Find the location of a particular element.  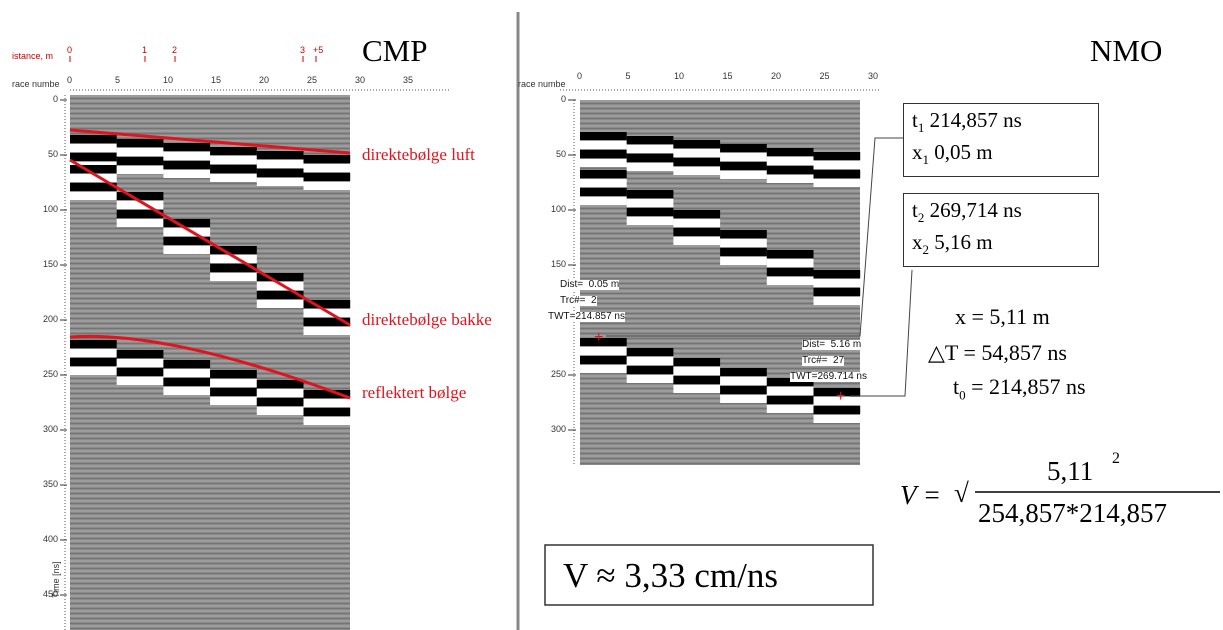

subscript: 0 is located at coordinates (962, 395).